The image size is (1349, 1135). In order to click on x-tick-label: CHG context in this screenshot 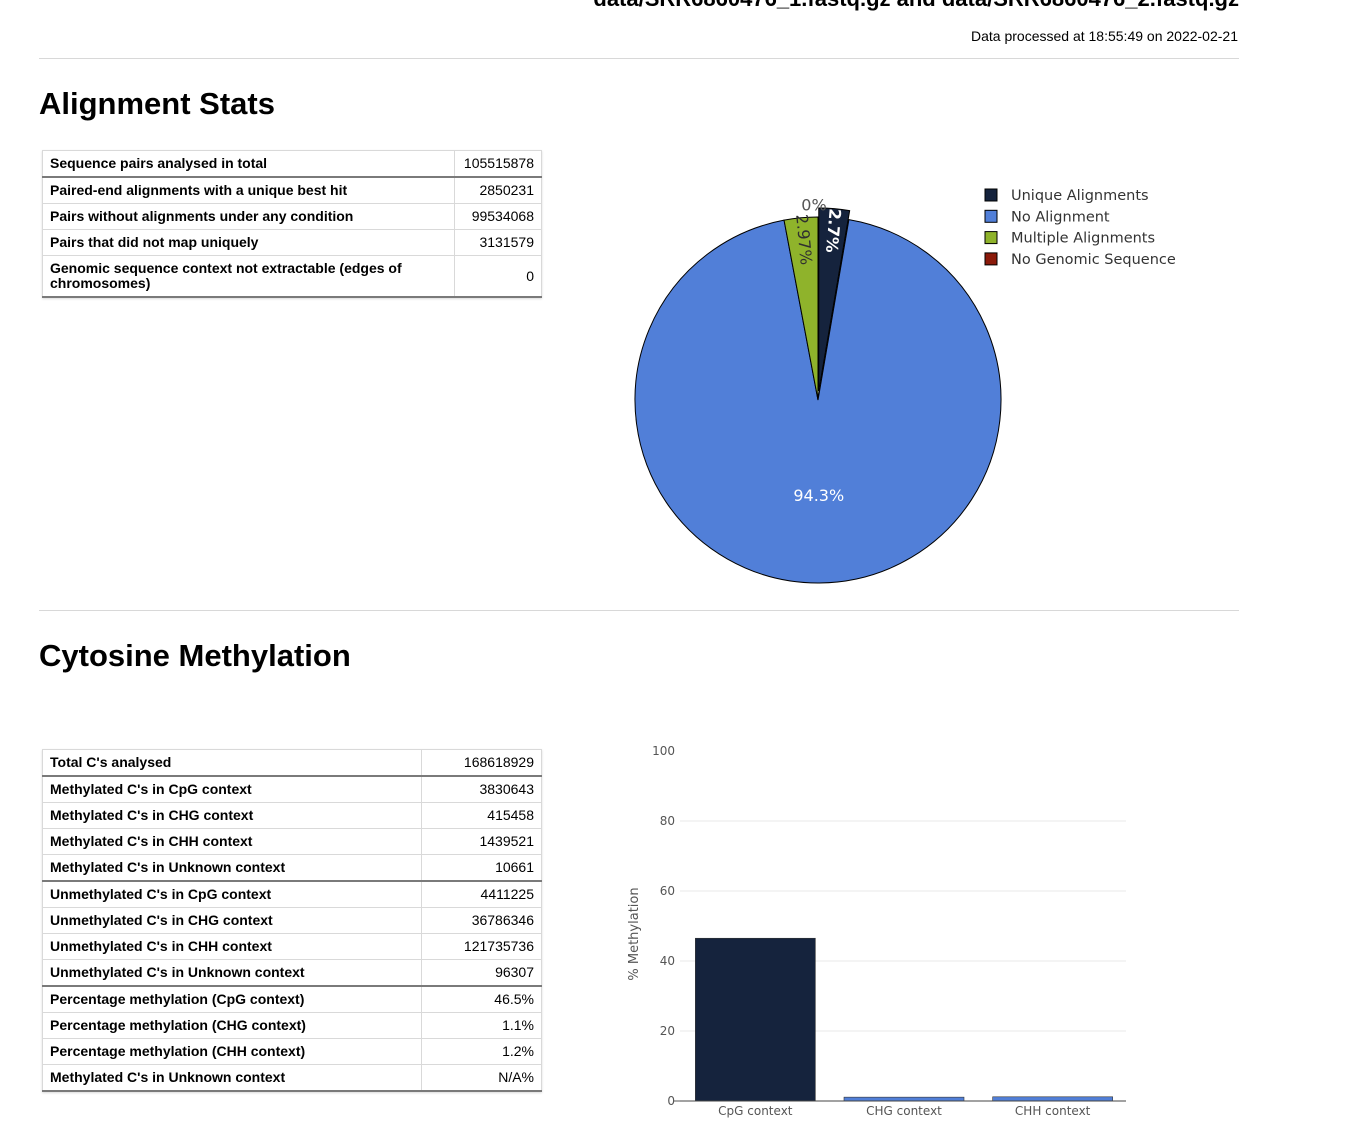, I will do `click(904, 1111)`.